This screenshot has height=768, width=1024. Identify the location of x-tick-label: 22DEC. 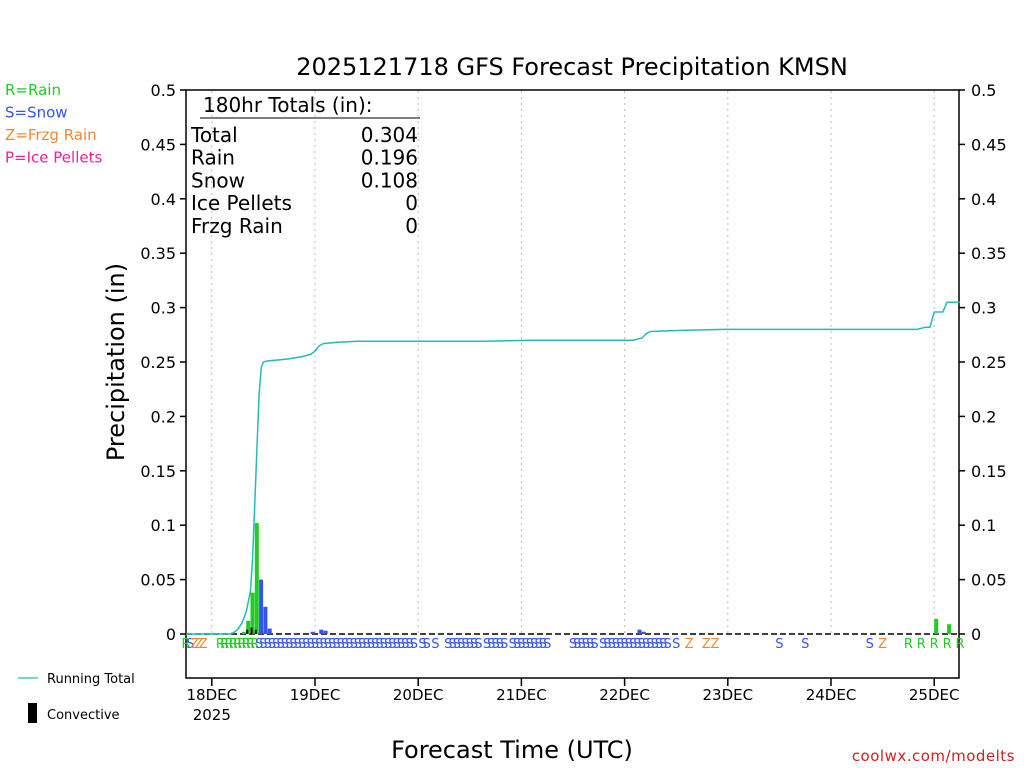
(624, 695).